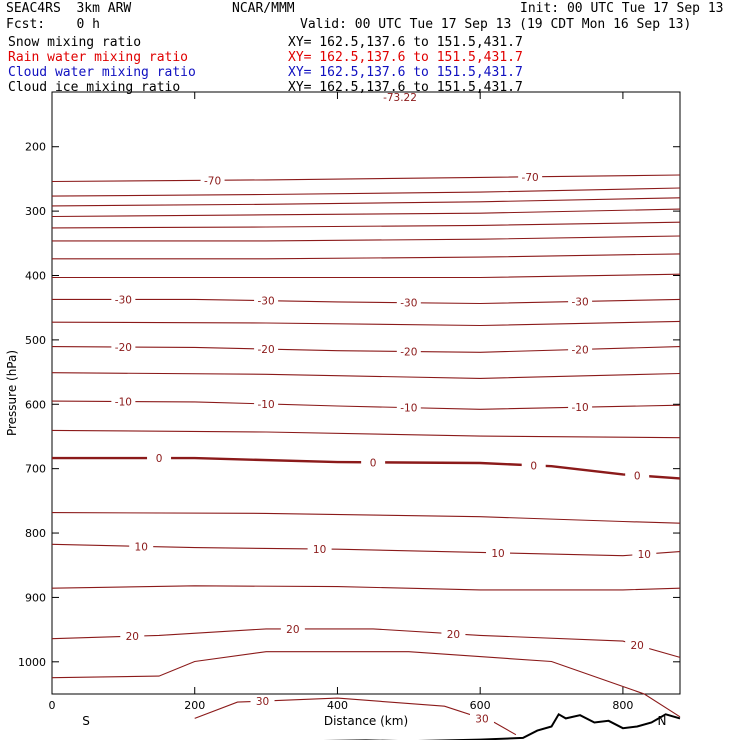 The width and height of the screenshot is (740, 740). Describe the element at coordinates (405, 42) in the screenshot. I see `field-xy-snow: XY= 162.5,137.6 to 151.5,431.7` at that location.